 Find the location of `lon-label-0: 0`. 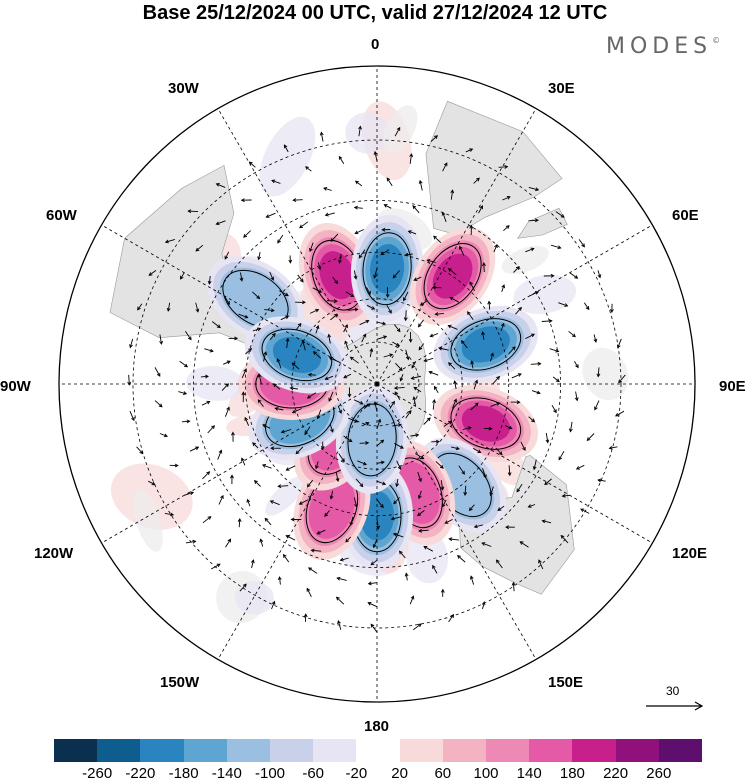

lon-label-0: 0 is located at coordinates (375, 44).